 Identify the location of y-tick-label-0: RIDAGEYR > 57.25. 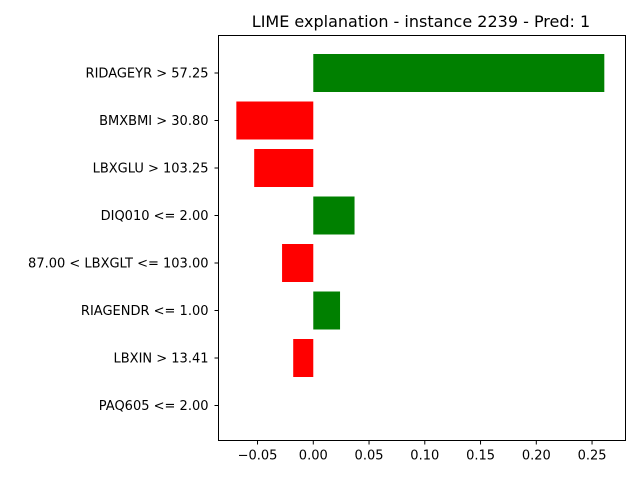
(147, 74).